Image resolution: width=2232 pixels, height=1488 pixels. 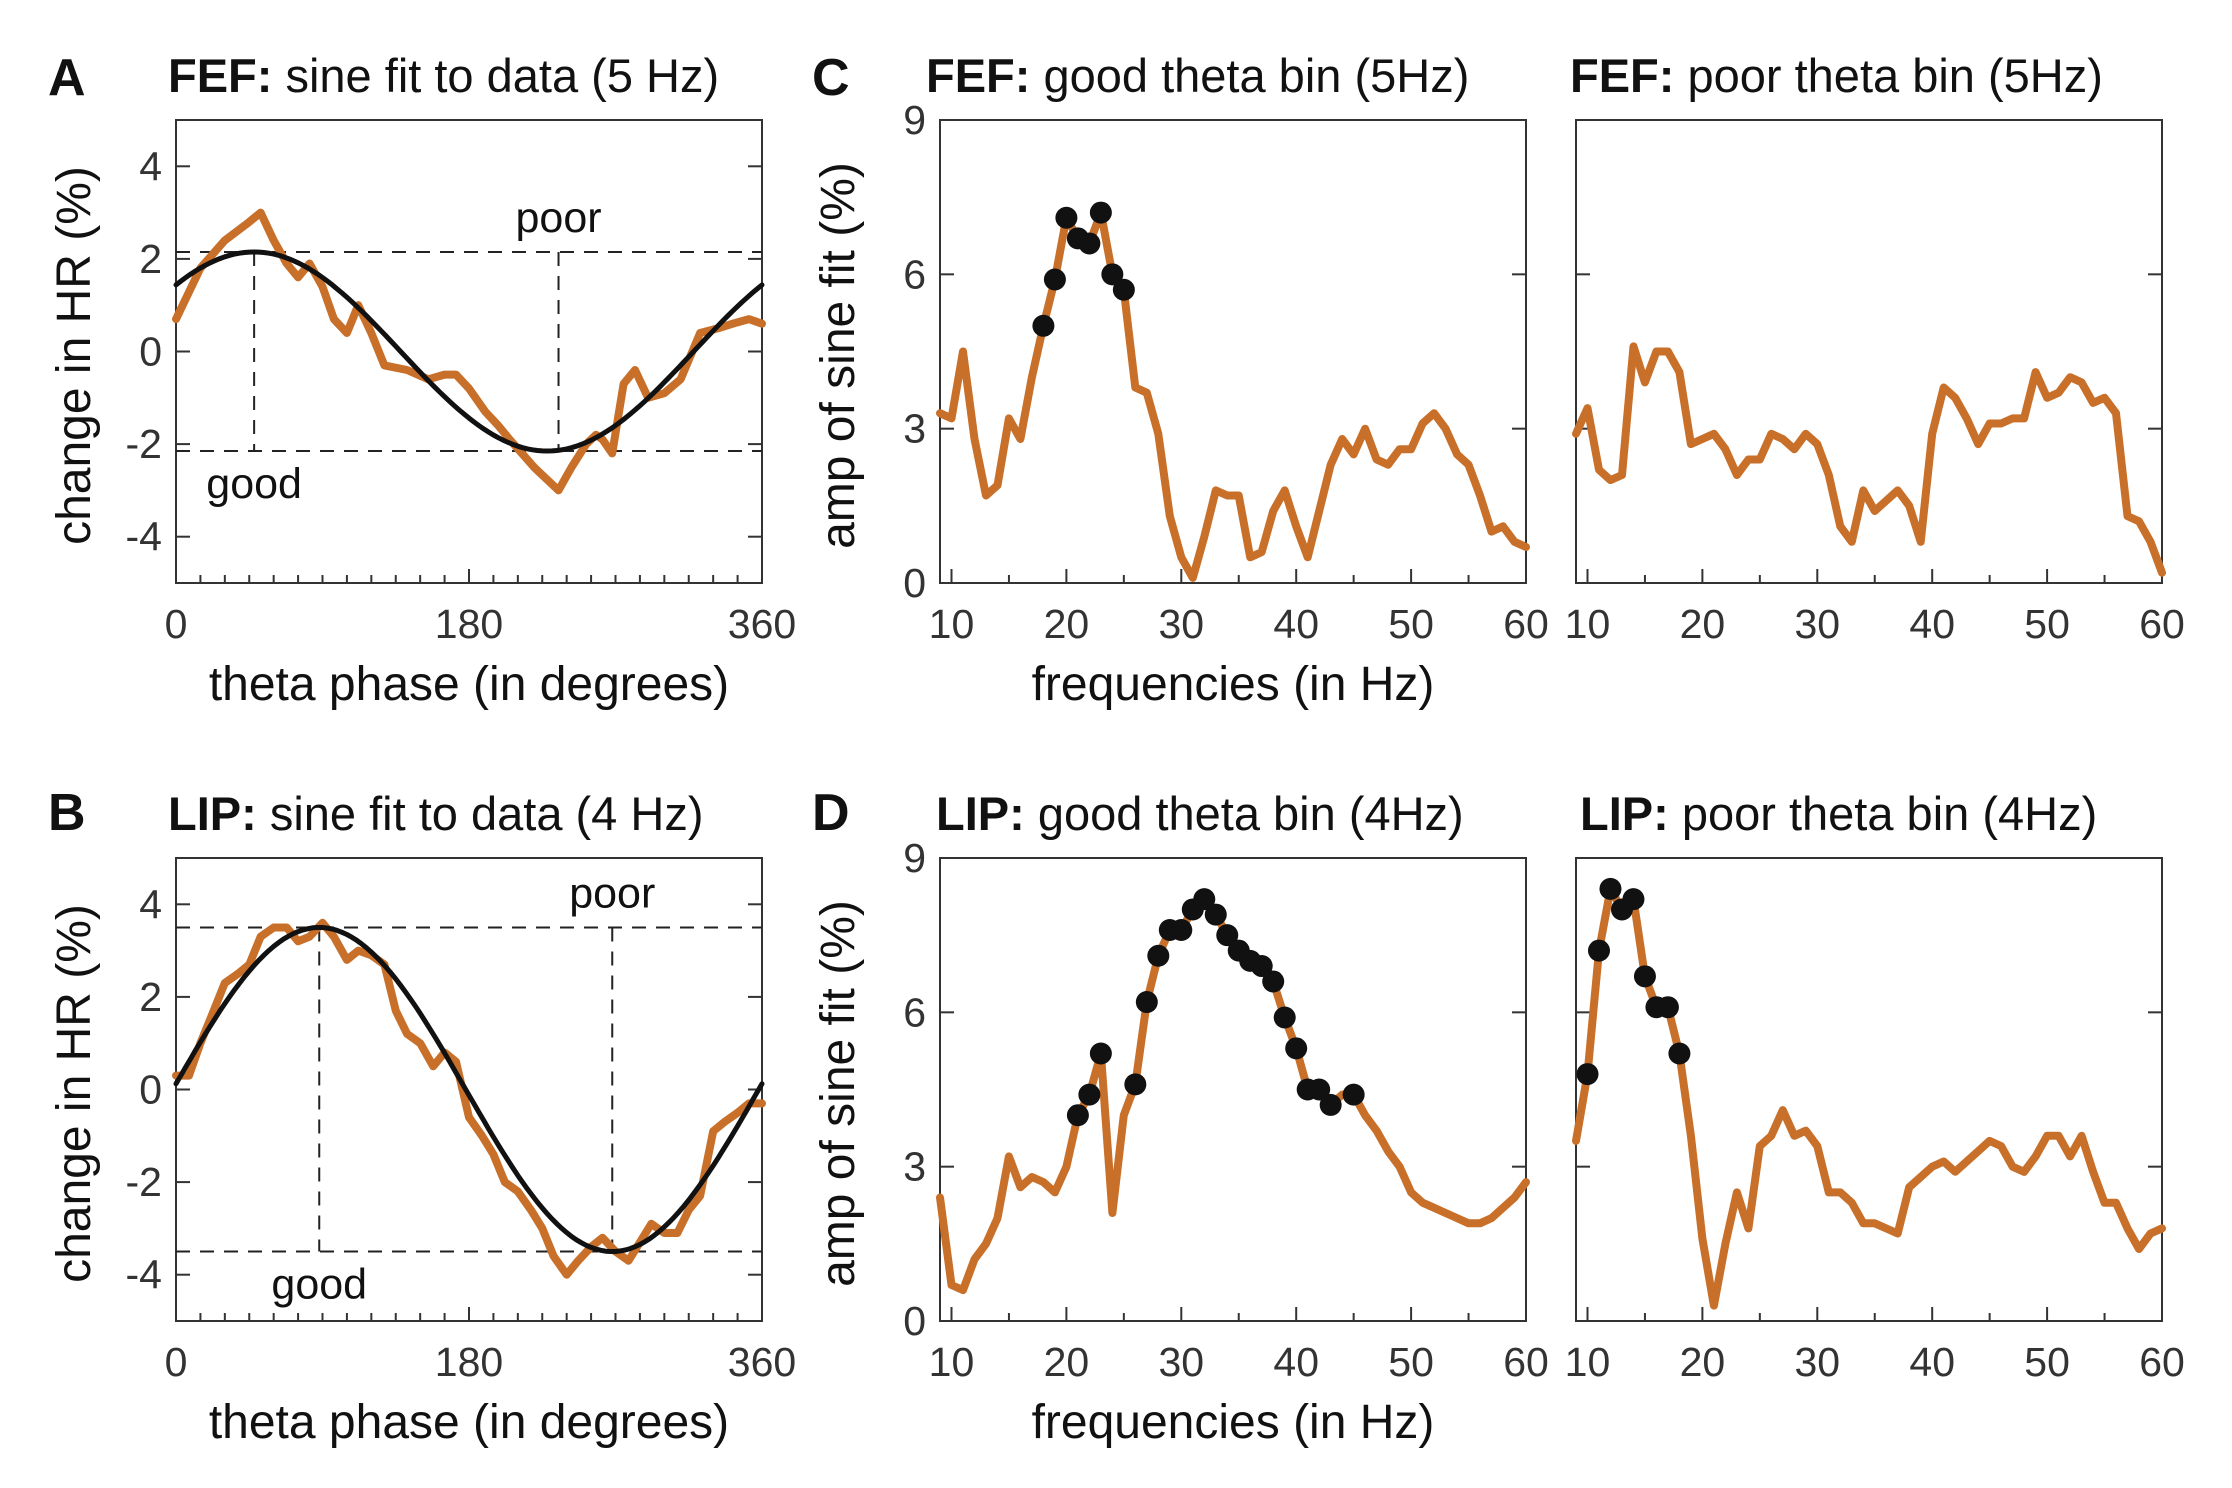 What do you see at coordinates (150, 1090) in the screenshot?
I see `lip_sine-ytick-label: 0` at bounding box center [150, 1090].